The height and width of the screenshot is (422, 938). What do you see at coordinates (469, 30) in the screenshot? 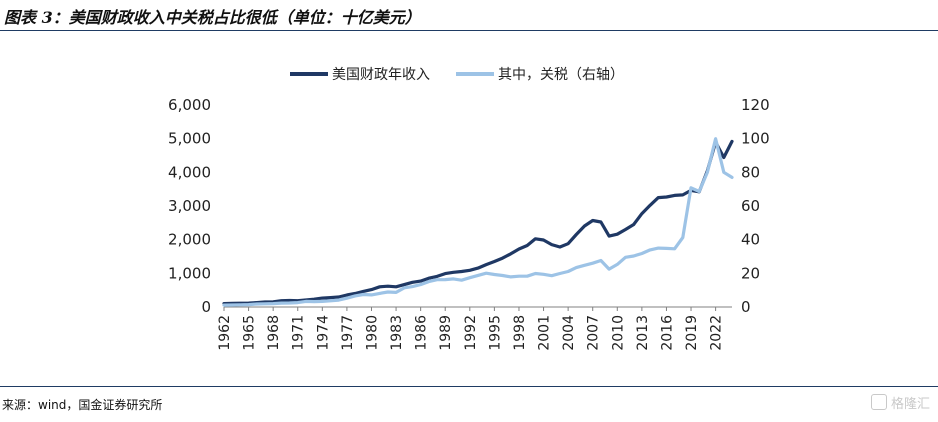
I see `top-rule` at bounding box center [469, 30].